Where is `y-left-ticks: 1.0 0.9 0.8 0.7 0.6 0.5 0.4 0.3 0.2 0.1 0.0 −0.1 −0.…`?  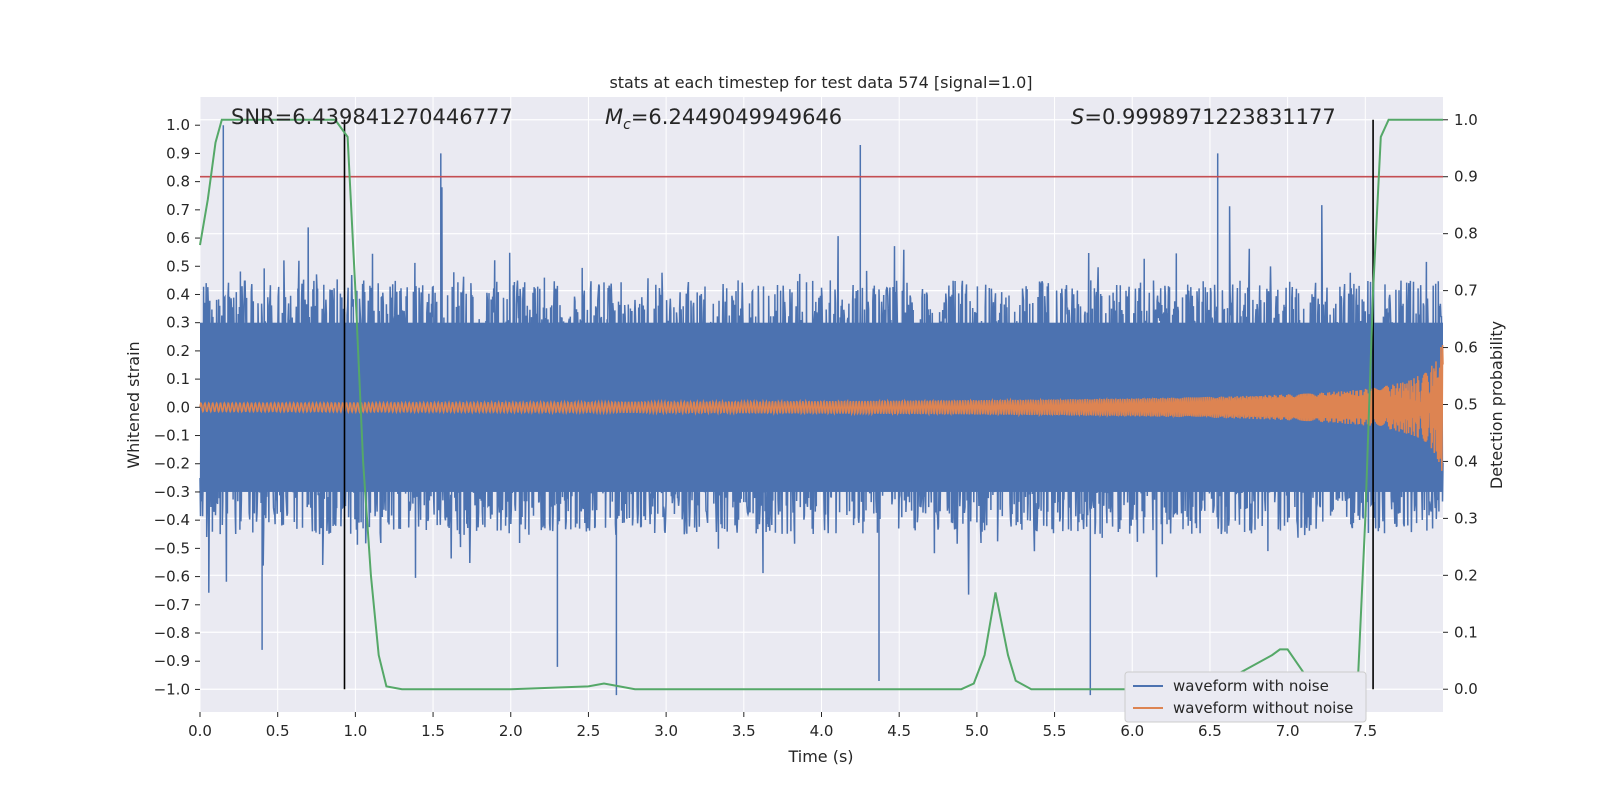 y-left-ticks: 1.0 0.9 0.8 0.7 0.6 0.5 0.4 0.3 0.2 0.1 0.0 −0.1 −0.… is located at coordinates (177, 407).